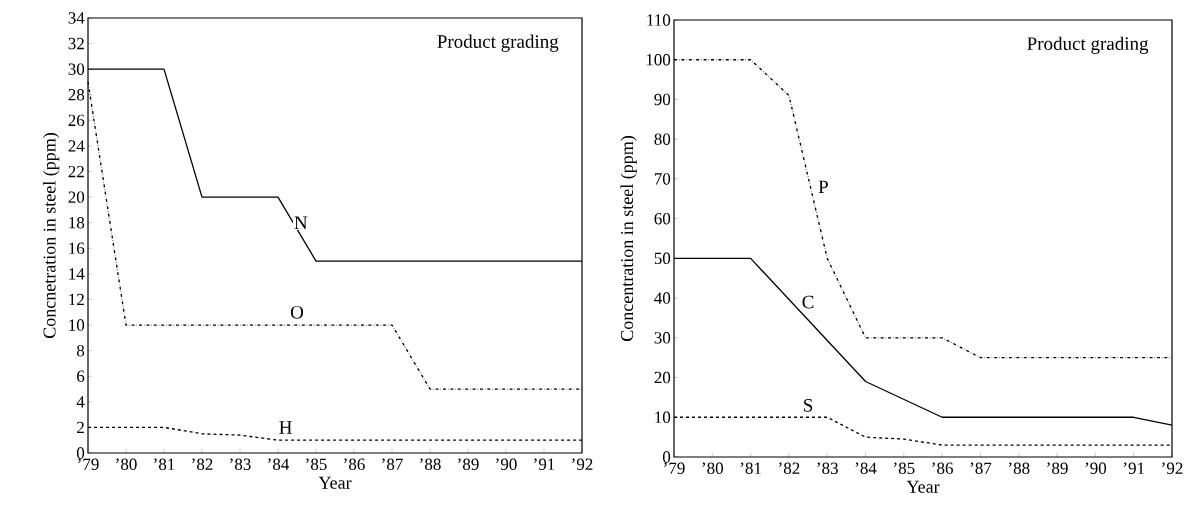 Image resolution: width=1184 pixels, height=512 pixels. I want to click on annotation: P, so click(823, 187).